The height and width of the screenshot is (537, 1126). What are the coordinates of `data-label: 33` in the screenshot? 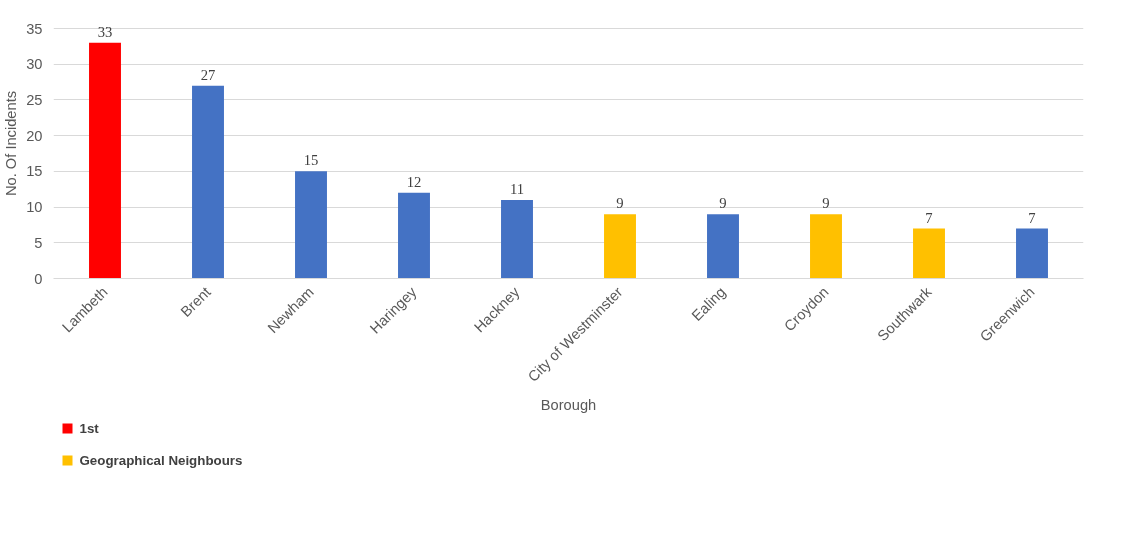 It's located at (105, 31).